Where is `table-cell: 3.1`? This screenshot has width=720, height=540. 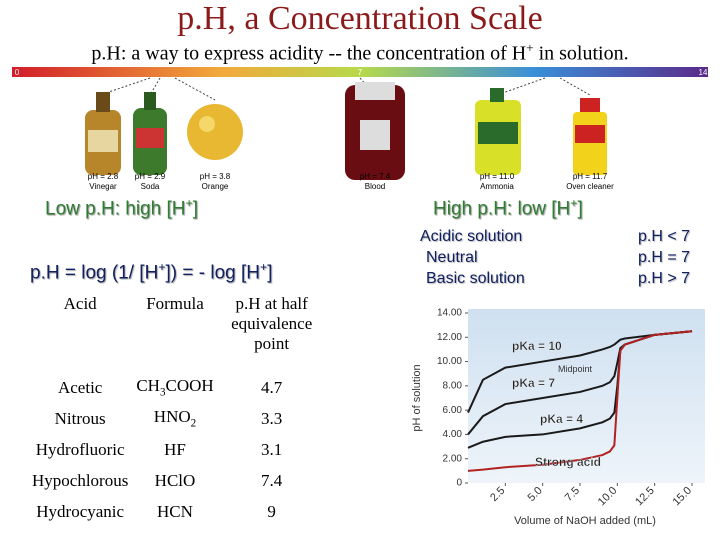 table-cell: 3.1 is located at coordinates (272, 449).